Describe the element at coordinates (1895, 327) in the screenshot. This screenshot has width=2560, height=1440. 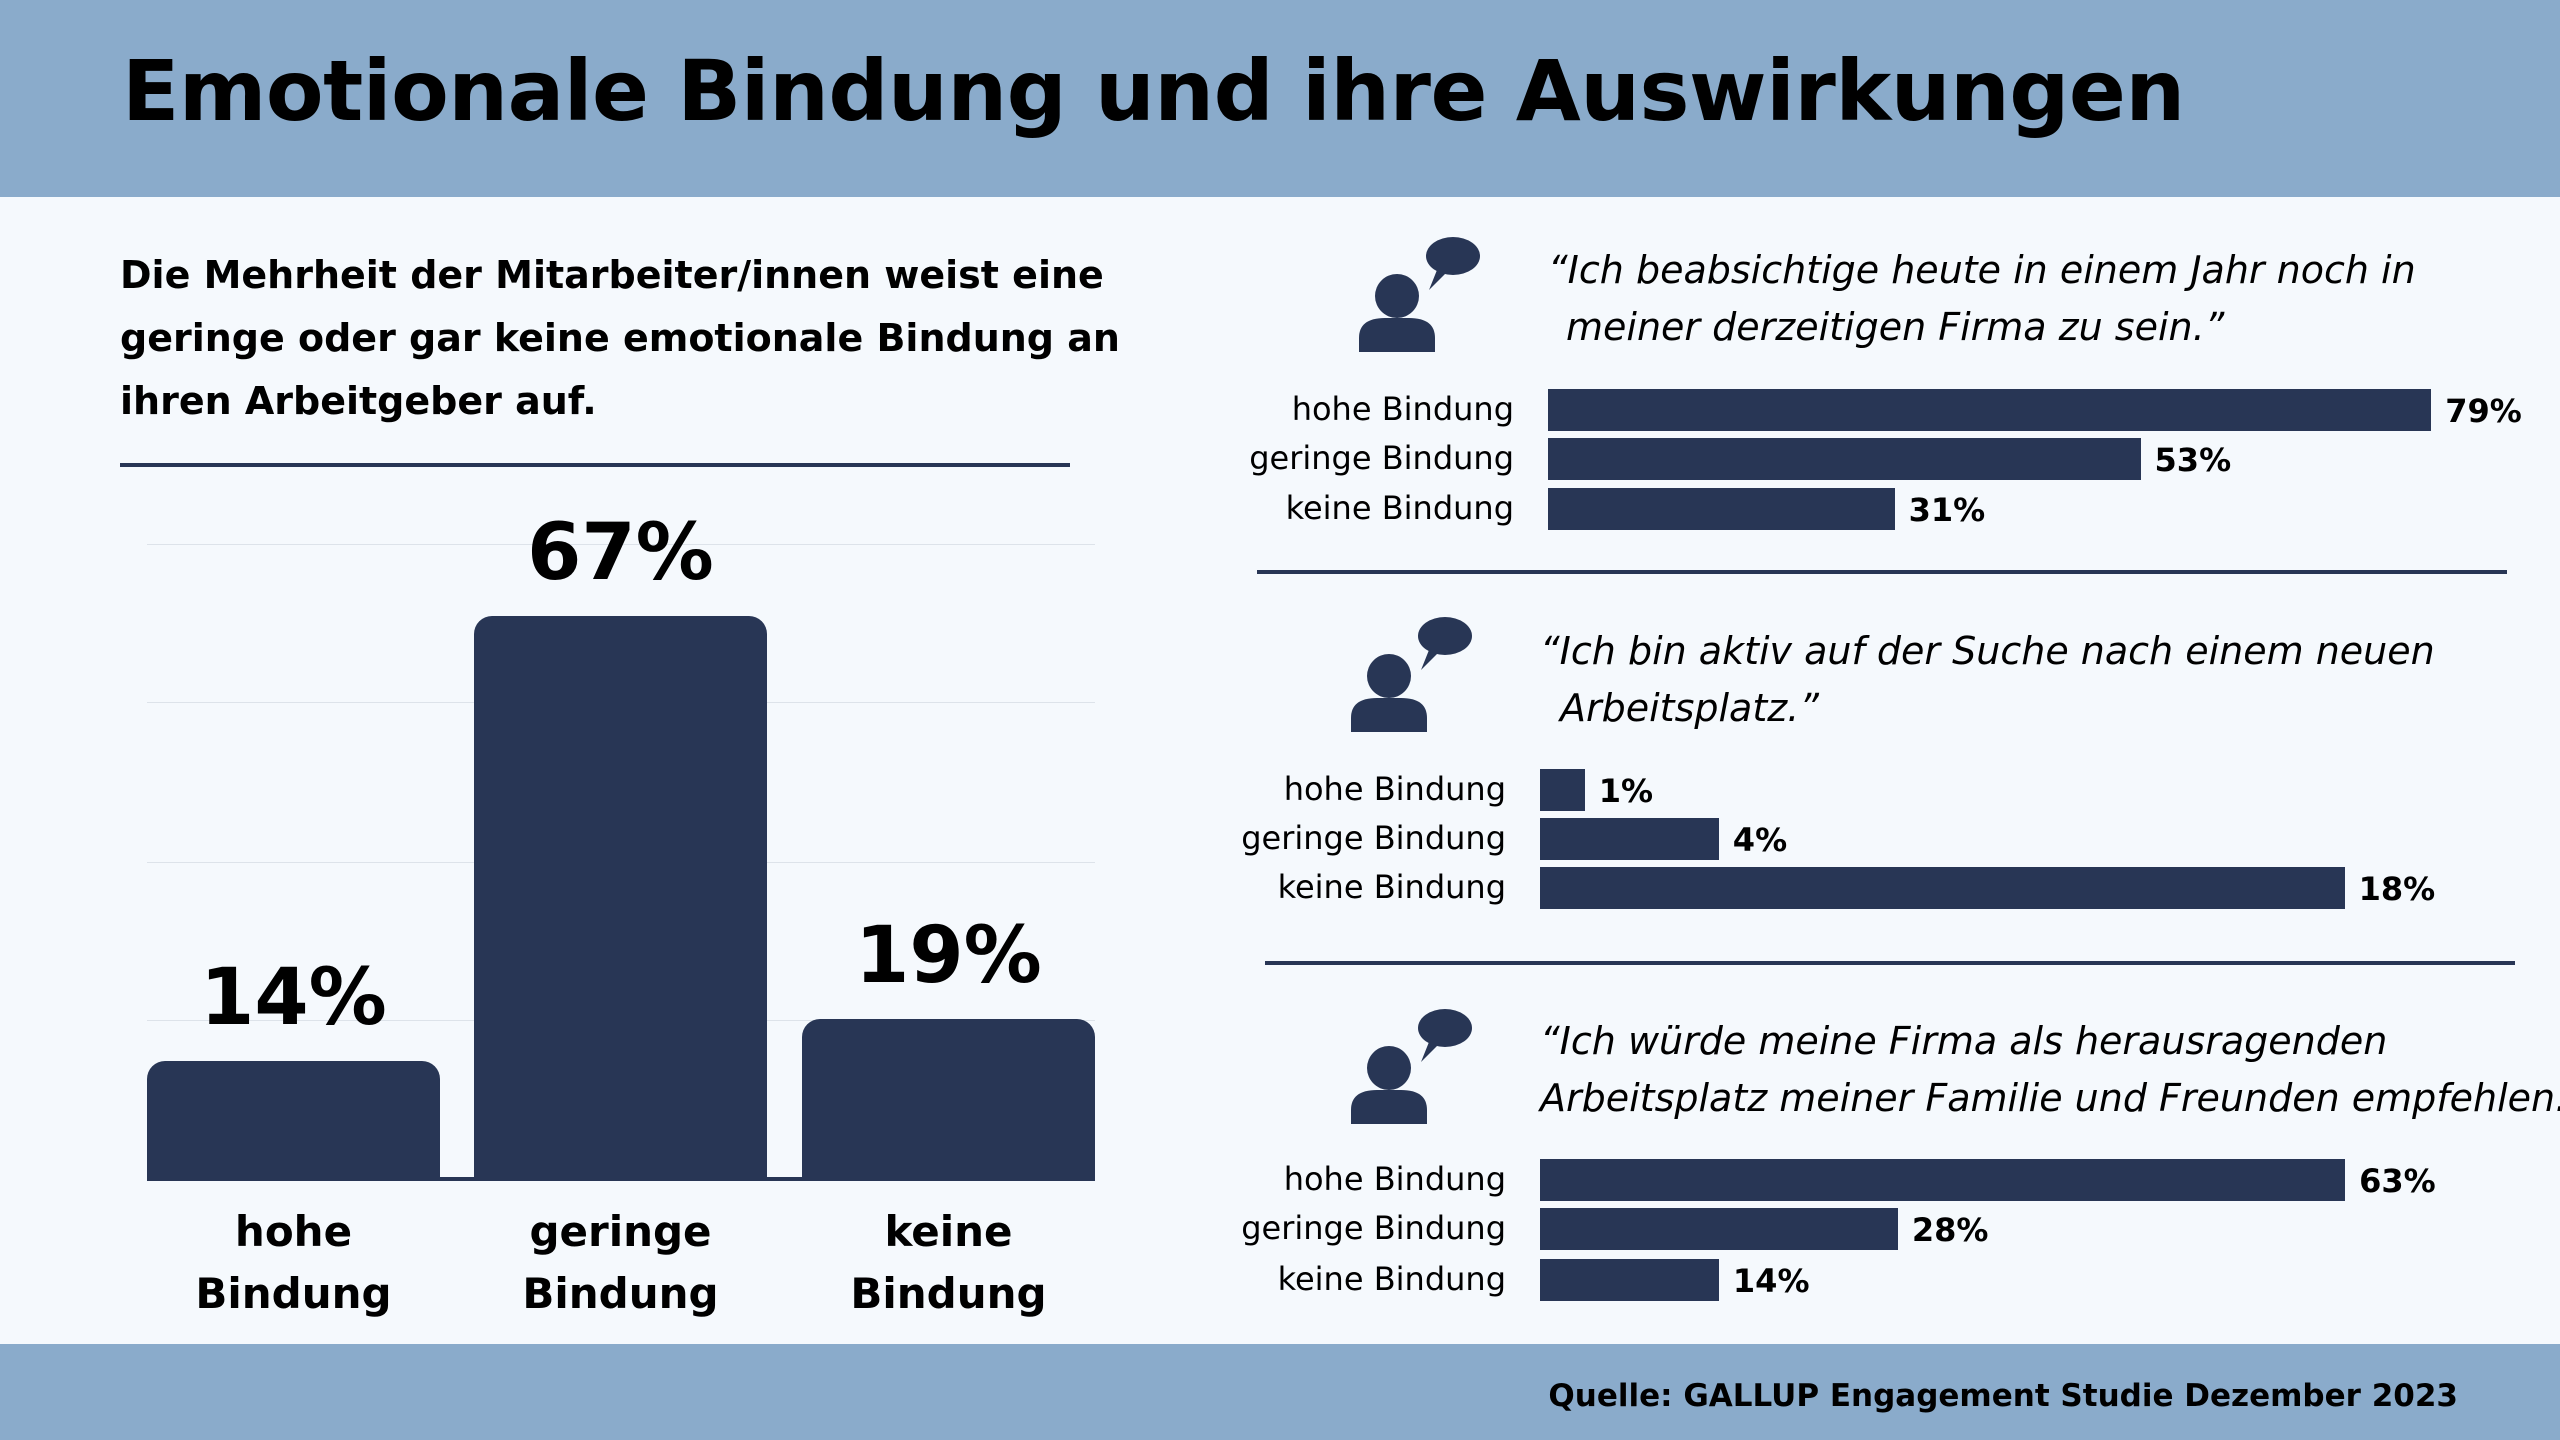
I see `quote-line-2: meiner derzeitigen Firma zu sein.”` at that location.